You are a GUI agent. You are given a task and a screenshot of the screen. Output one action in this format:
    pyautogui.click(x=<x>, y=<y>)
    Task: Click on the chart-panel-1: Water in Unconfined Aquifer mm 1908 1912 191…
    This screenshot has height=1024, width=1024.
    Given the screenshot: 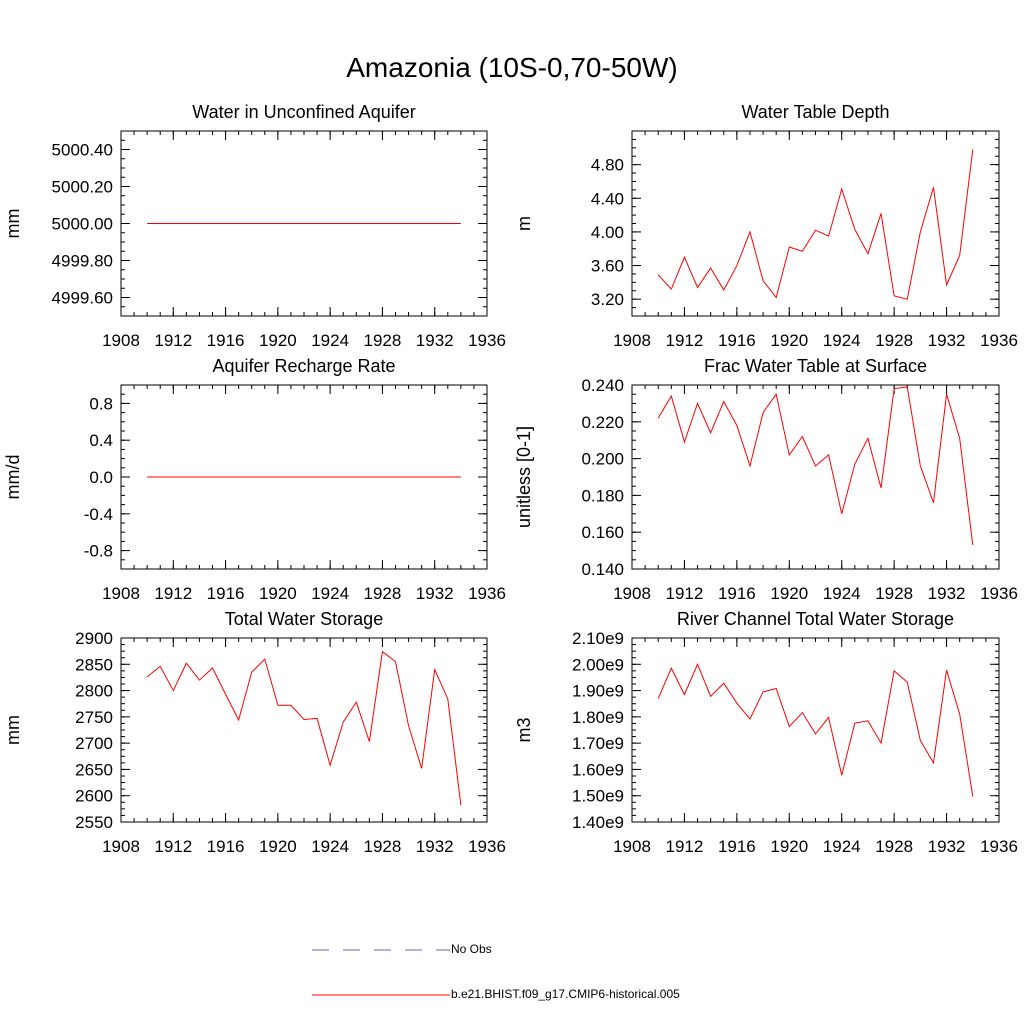 What is the action you would take?
    pyautogui.click(x=254, y=226)
    